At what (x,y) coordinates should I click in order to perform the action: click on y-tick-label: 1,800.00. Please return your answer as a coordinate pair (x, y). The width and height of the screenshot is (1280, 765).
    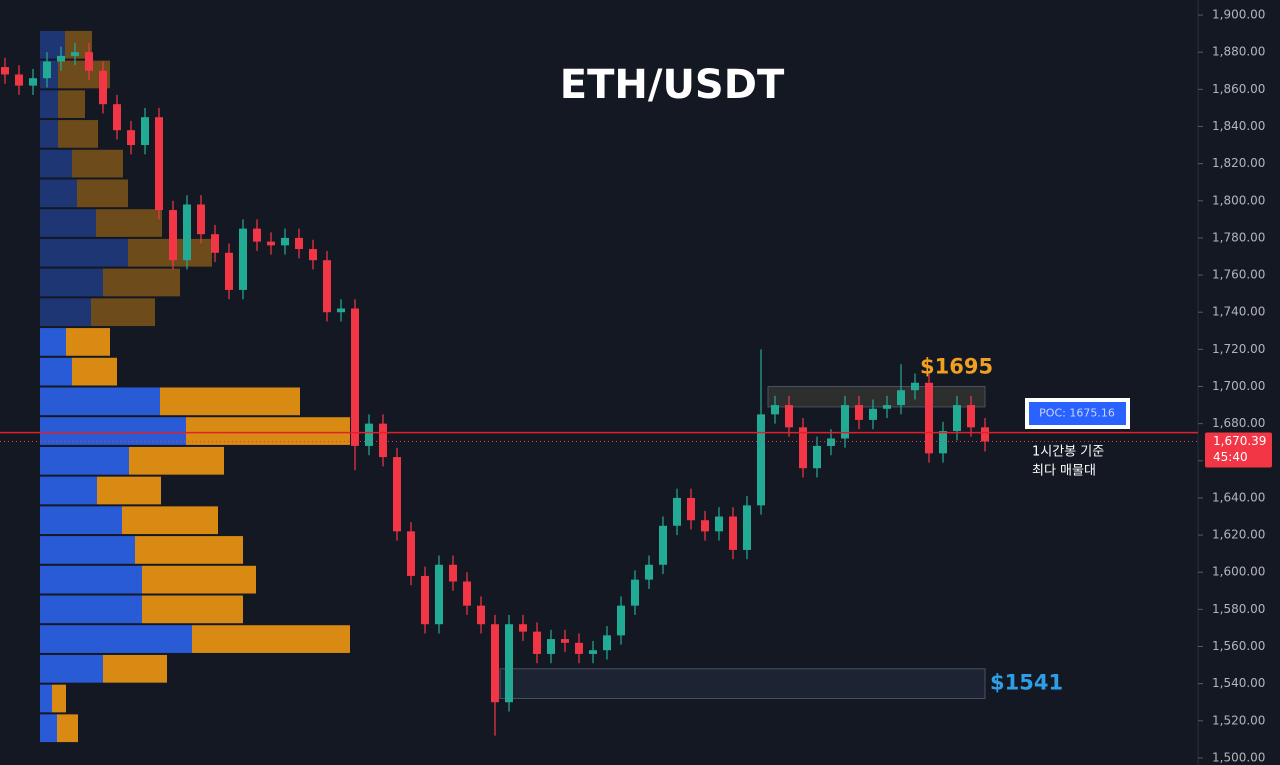
    Looking at the image, I should click on (1238, 200).